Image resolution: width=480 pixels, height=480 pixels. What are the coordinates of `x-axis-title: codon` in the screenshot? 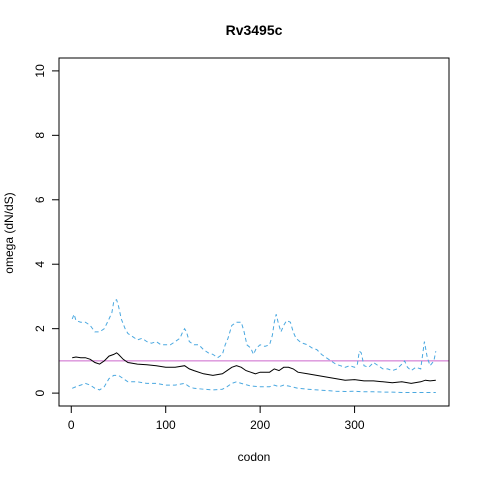 It's located at (254, 457).